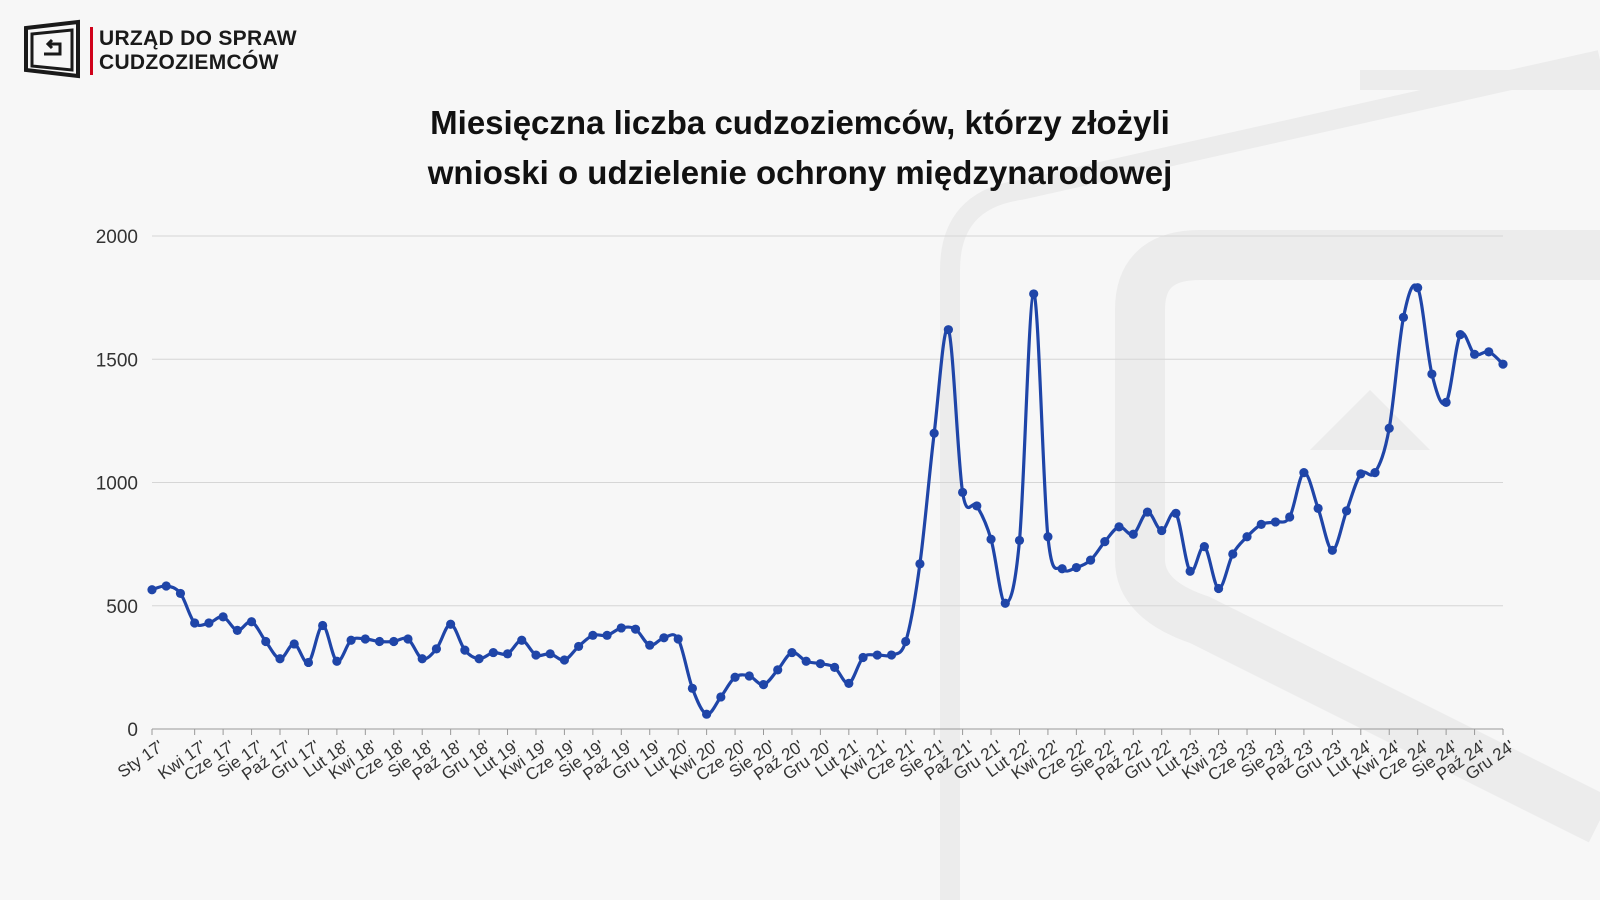 Image resolution: width=1600 pixels, height=900 pixels. I want to click on org-logo: URZĄD DO SPRAW CUDZOZIEMCÓW, so click(159, 51).